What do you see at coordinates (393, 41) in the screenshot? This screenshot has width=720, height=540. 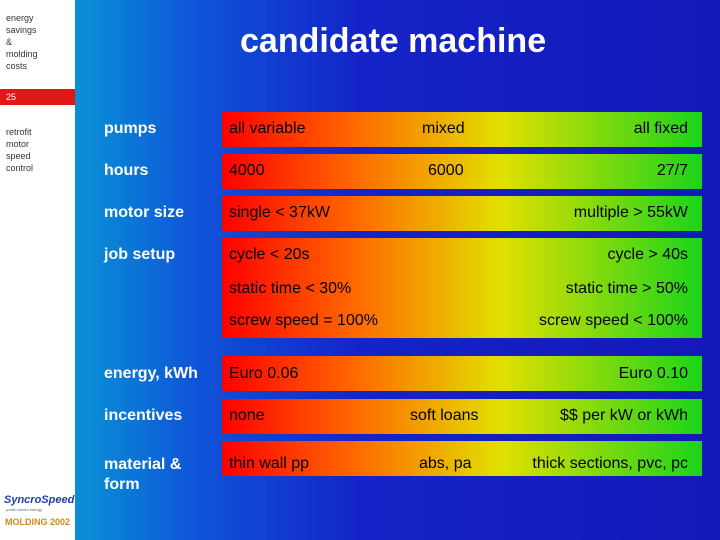 I see `slide-title: candidate machine` at bounding box center [393, 41].